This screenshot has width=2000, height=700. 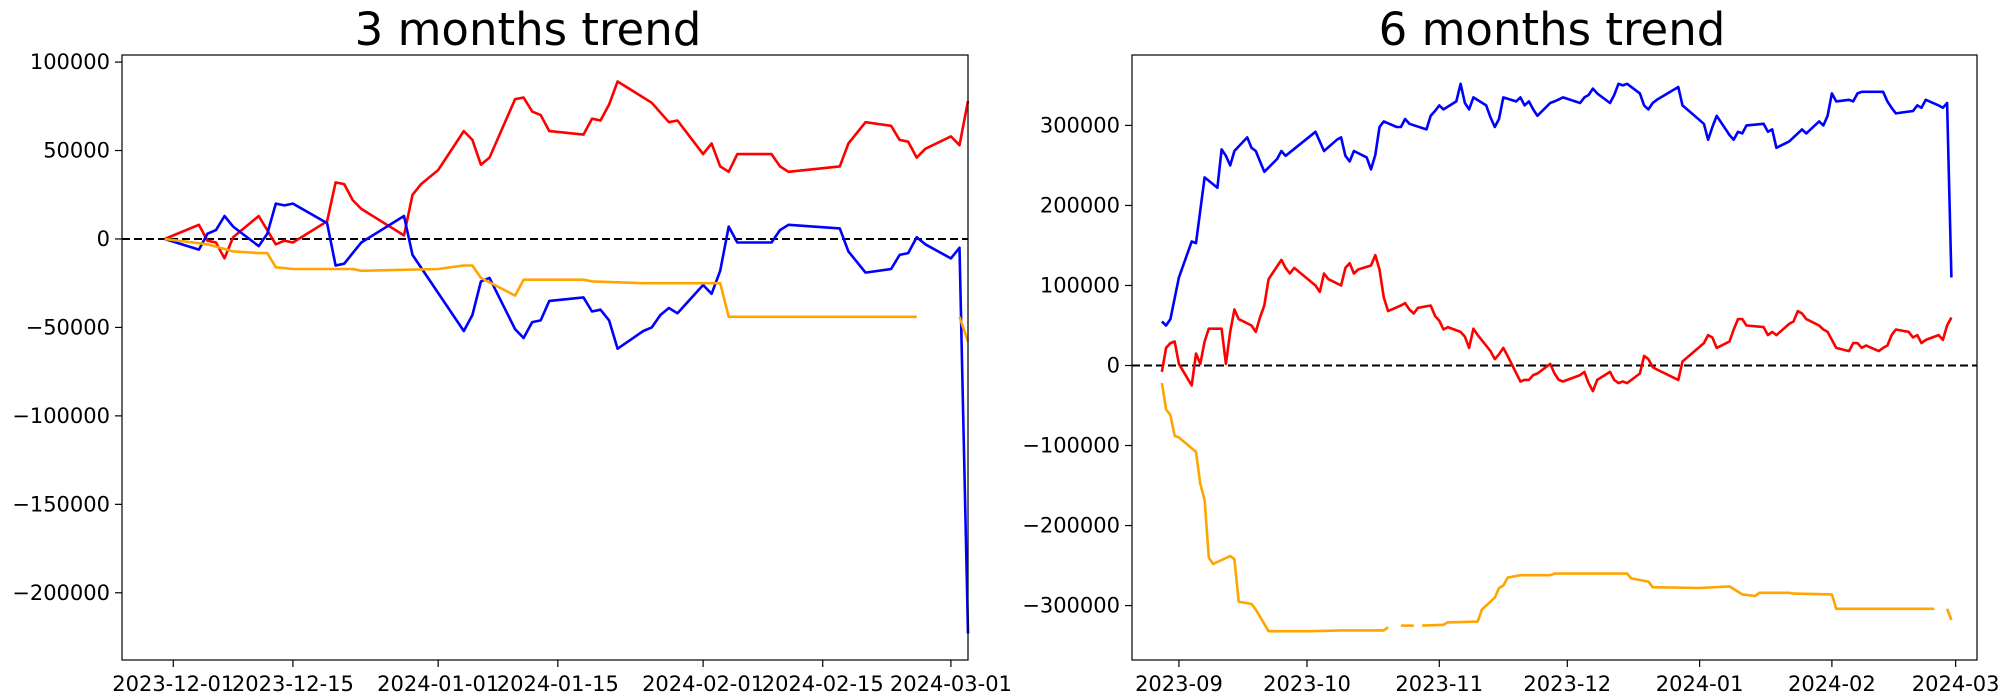 I want to click on y-tick-label: −50000, so click(x=68, y=327).